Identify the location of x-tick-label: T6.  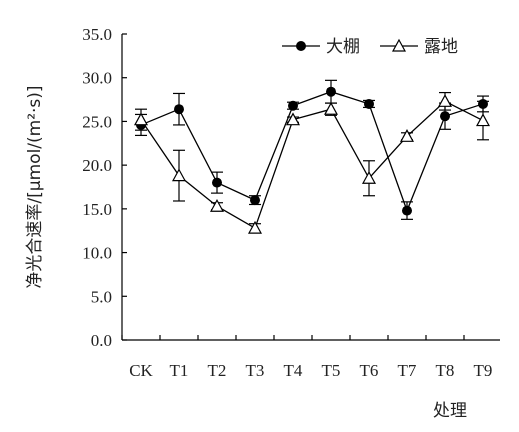
(369, 370).